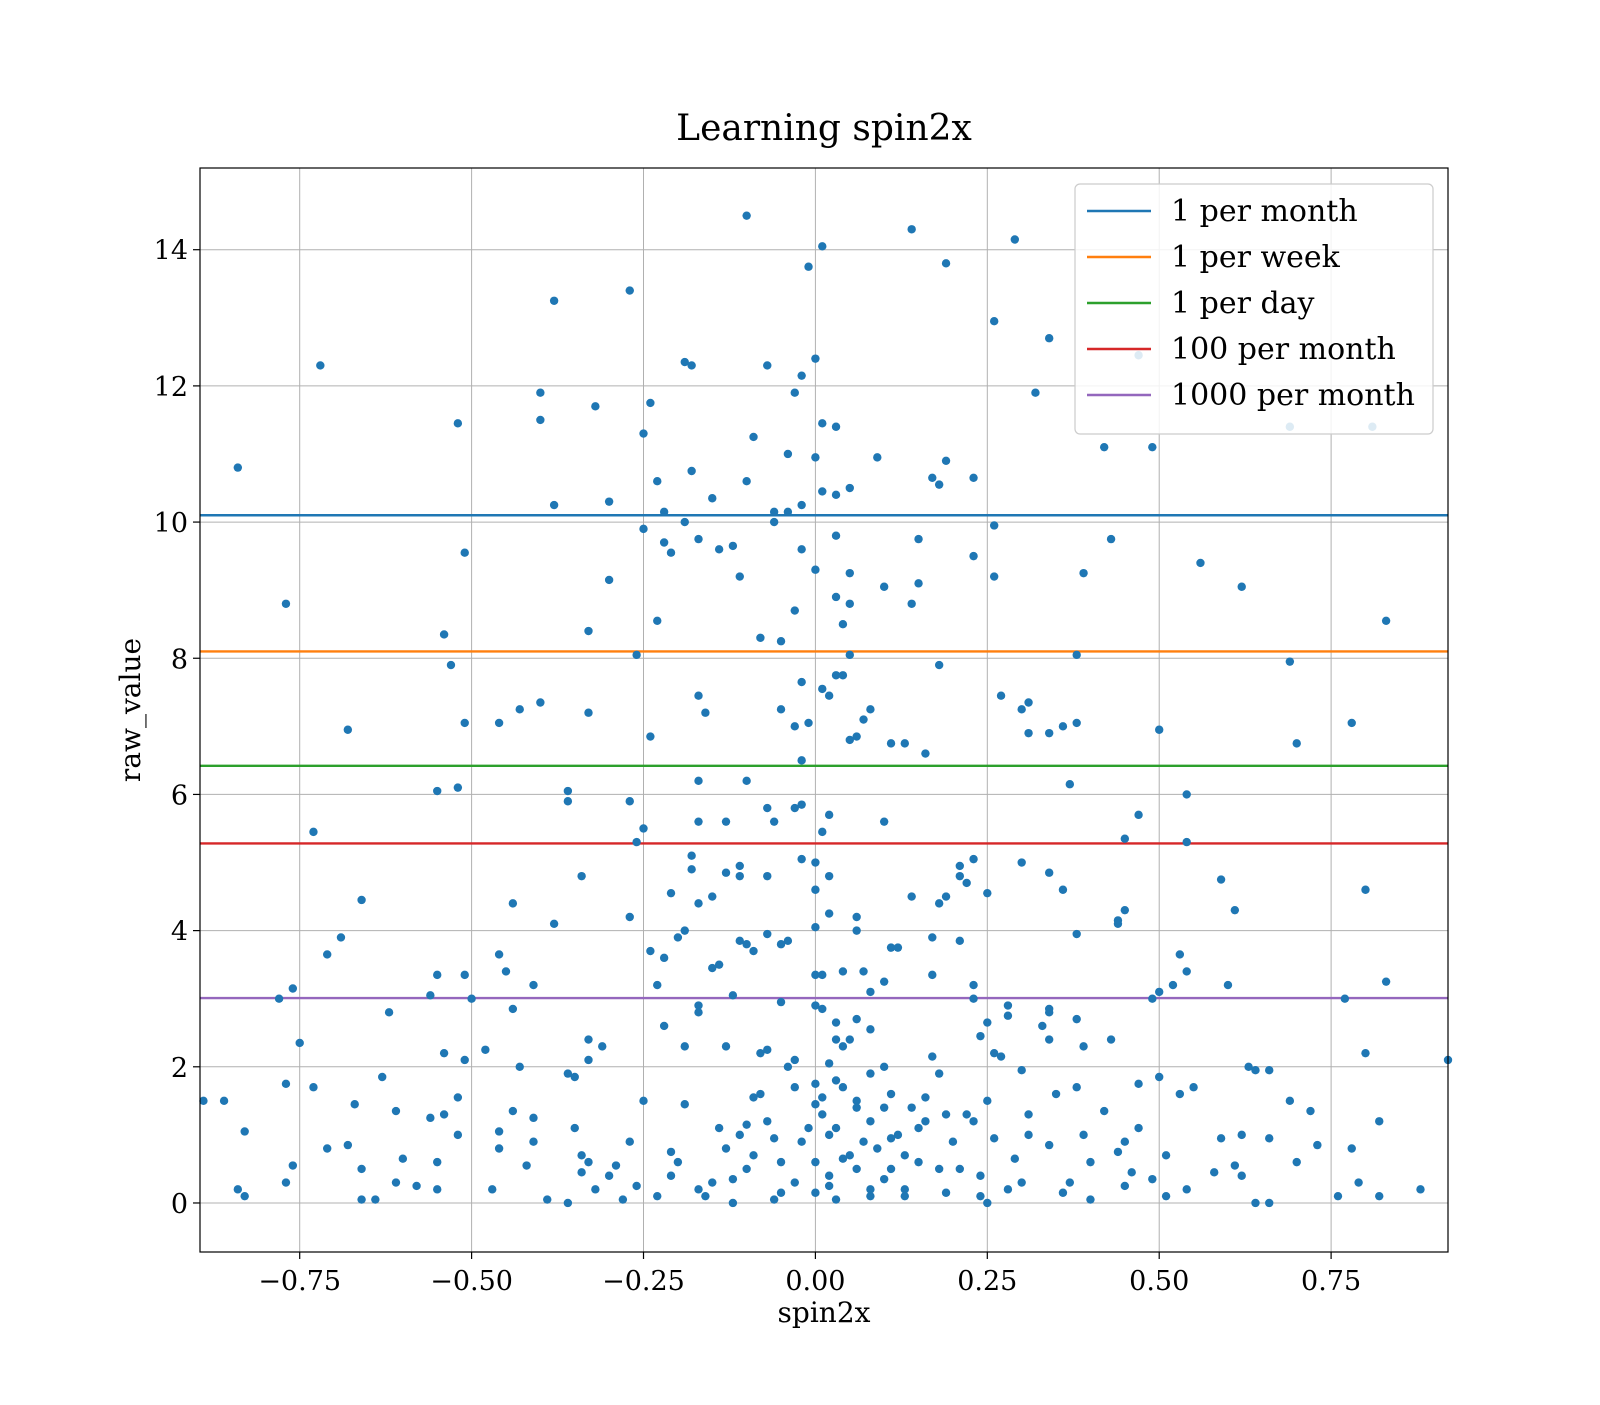 The width and height of the screenshot is (1600, 1405). What do you see at coordinates (179, 795) in the screenshot?
I see `y-tick-label: 6` at bounding box center [179, 795].